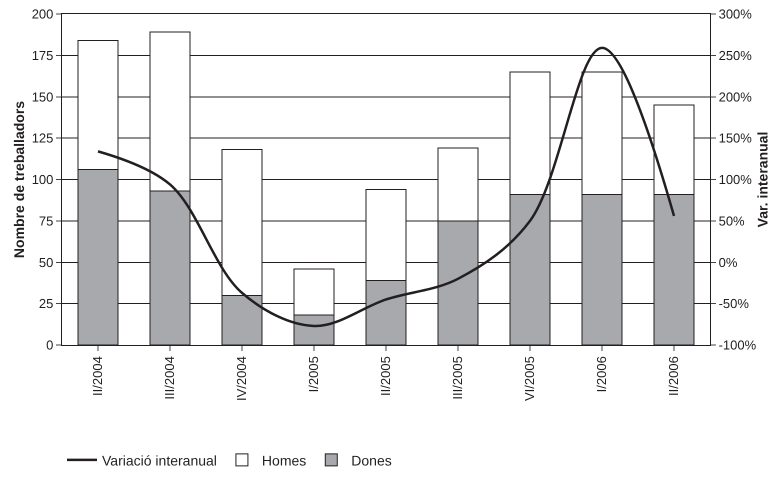  I want to click on y2-tick-label: 150%, so click(735, 138).